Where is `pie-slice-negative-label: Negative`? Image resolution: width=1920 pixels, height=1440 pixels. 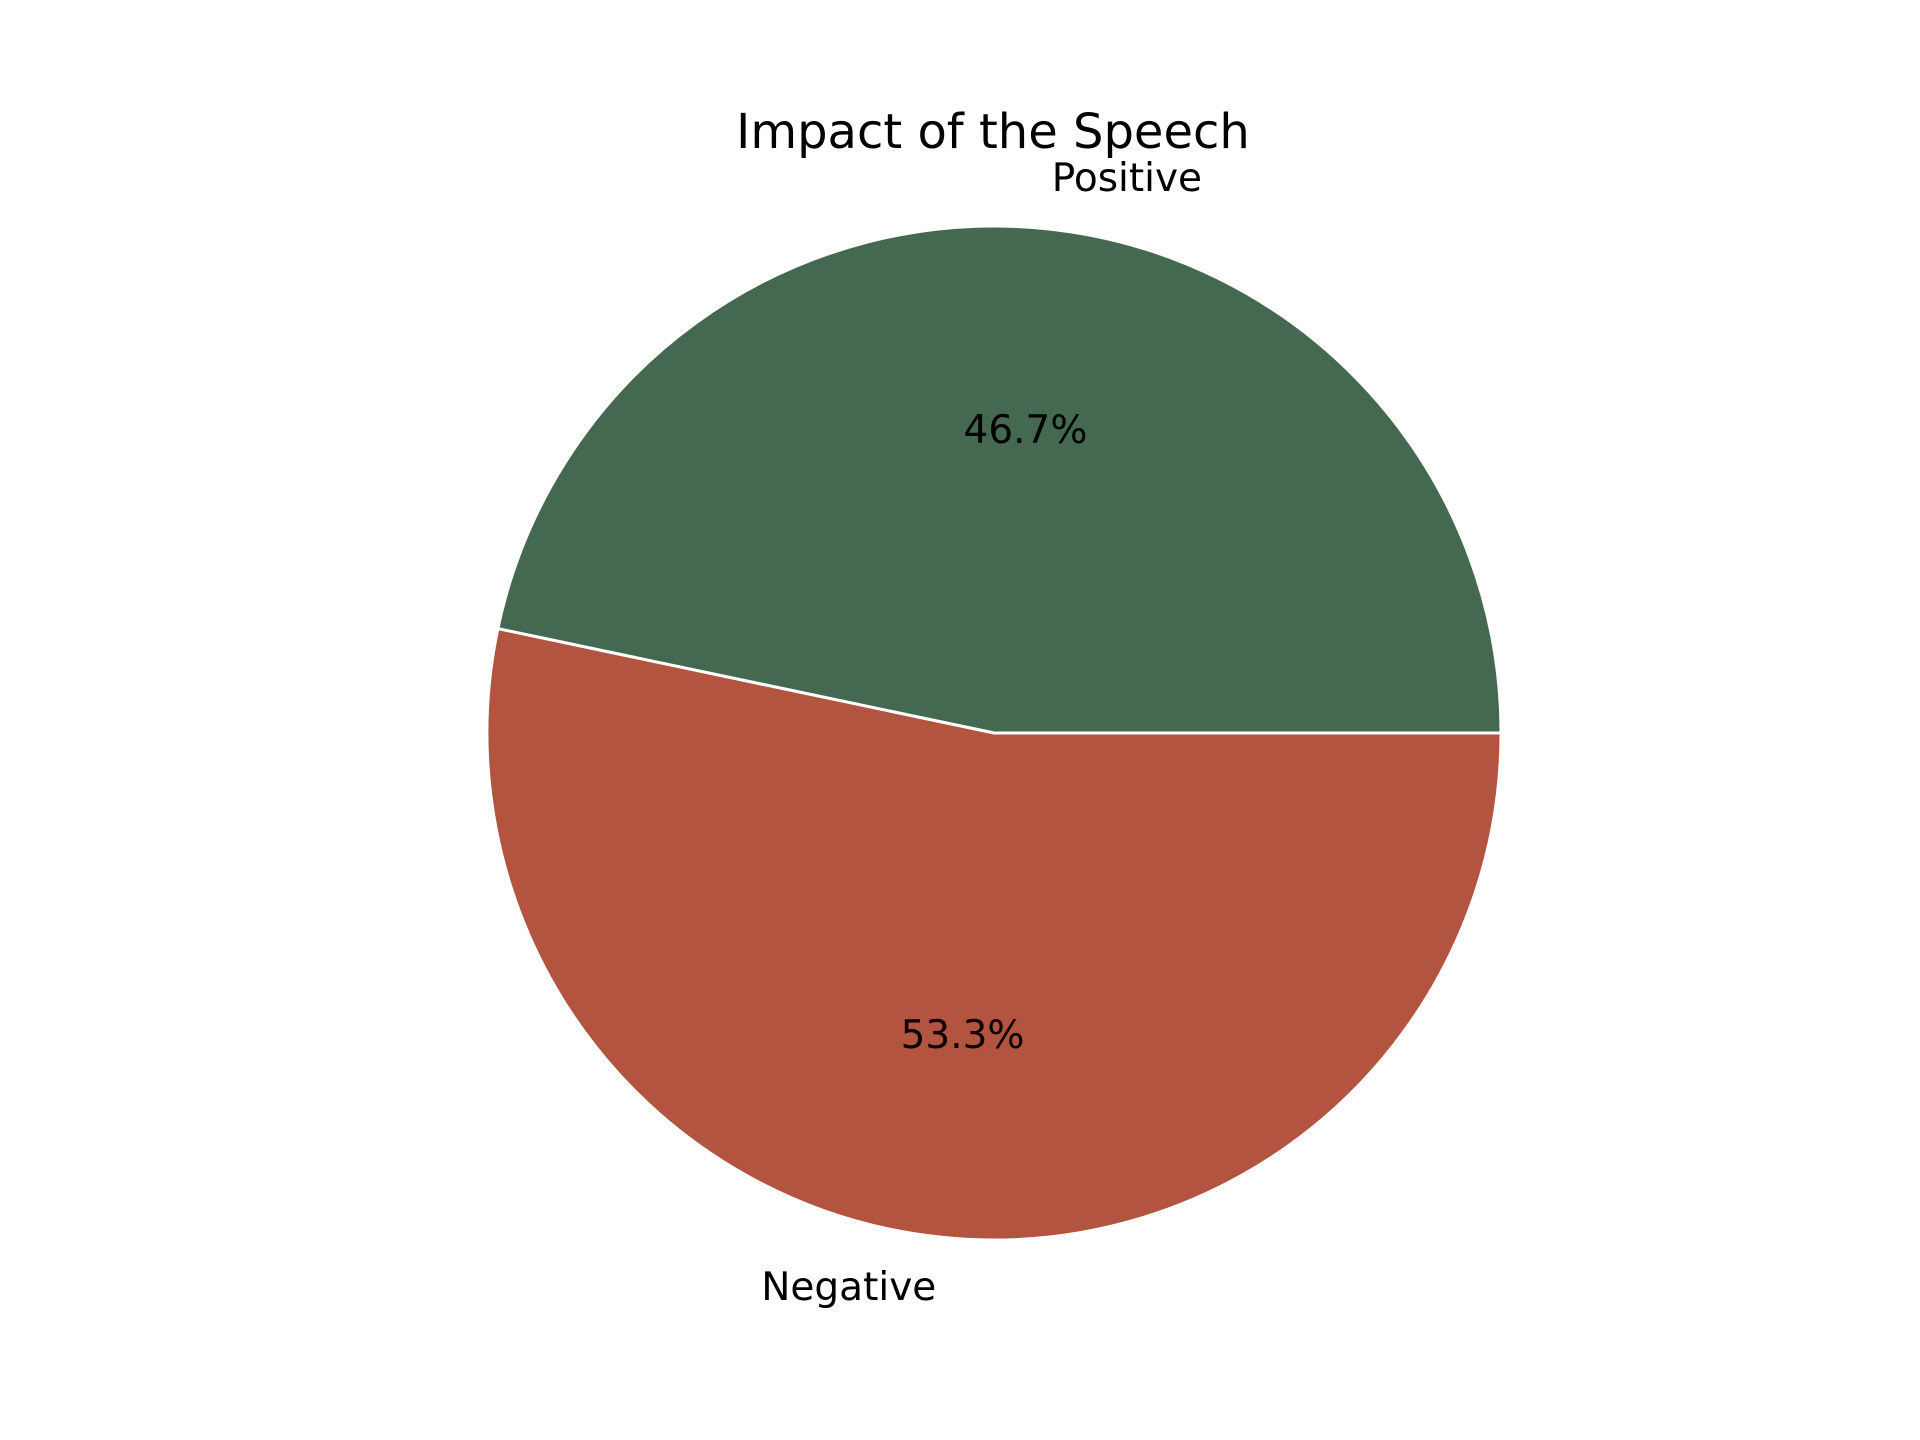
pie-slice-negative-label: Negative is located at coordinates (848, 1287).